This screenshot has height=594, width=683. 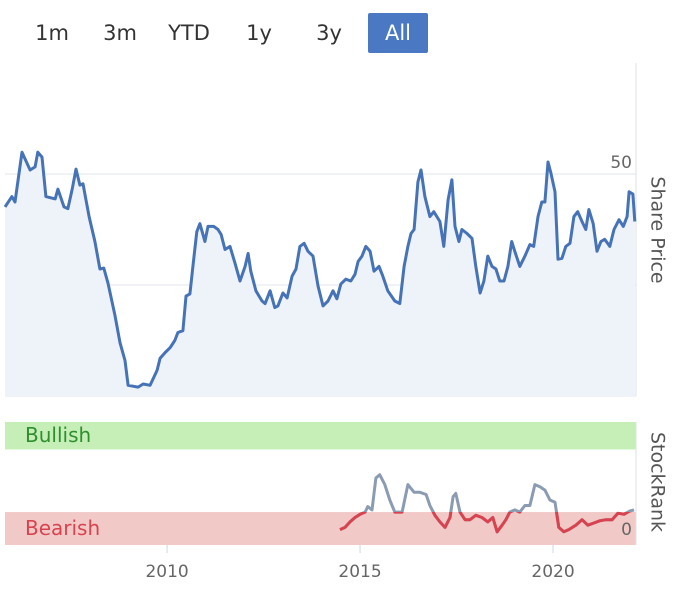 I want to click on band-label: Bearish, so click(x=62, y=528).